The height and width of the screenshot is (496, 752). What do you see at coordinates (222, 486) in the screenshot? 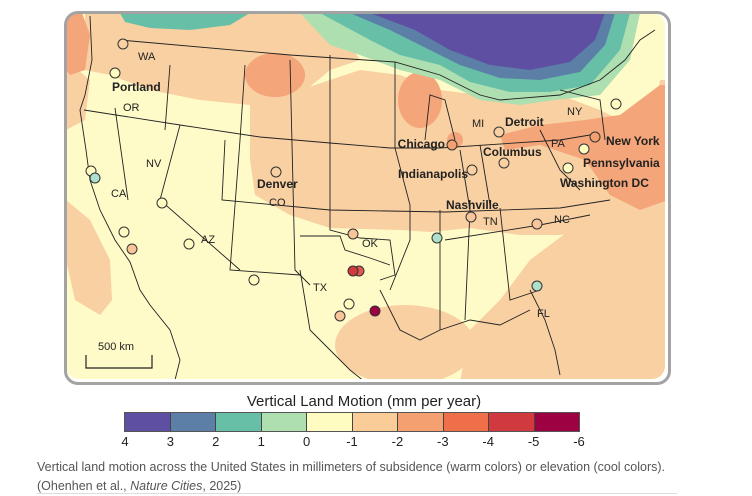
I see `caption-citation-suffix: , 2025)` at bounding box center [222, 486].